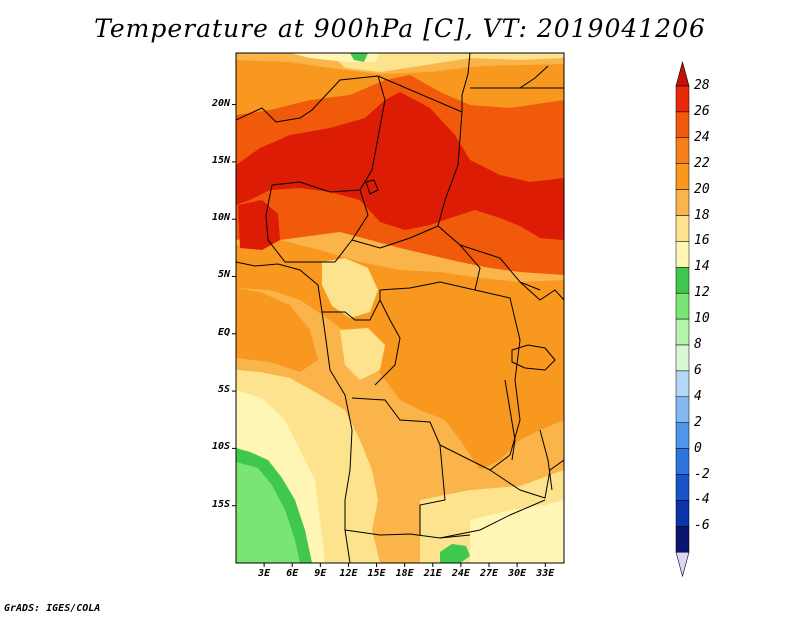 The height and width of the screenshot is (618, 800). I want to click on lat-label: 20N, so click(220, 103).